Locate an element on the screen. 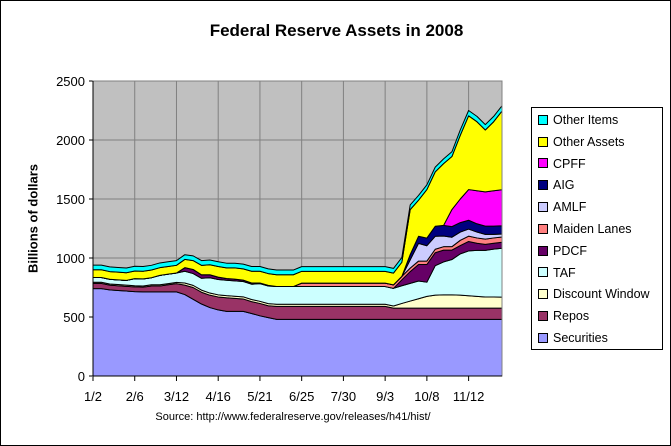 Image resolution: width=671 pixels, height=446 pixels. x-tick-label: 9/3 is located at coordinates (385, 396).